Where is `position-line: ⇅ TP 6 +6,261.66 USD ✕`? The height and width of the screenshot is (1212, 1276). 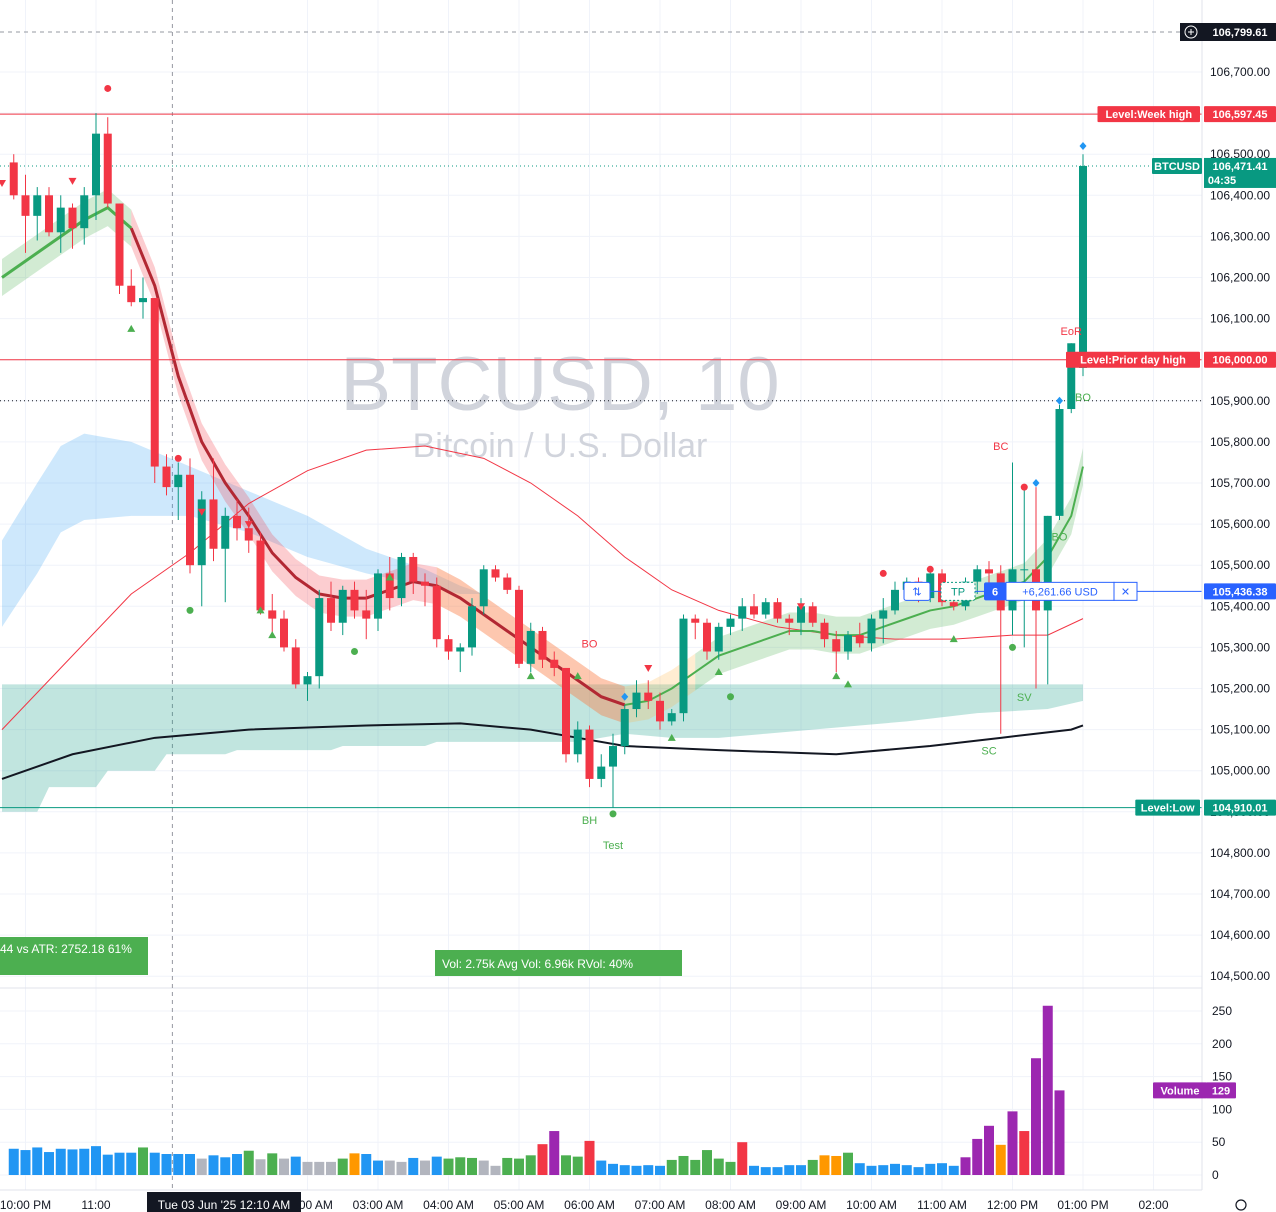
position-line: ⇅ TP 6 +6,261.66 USD ✕ is located at coordinates (1052, 591).